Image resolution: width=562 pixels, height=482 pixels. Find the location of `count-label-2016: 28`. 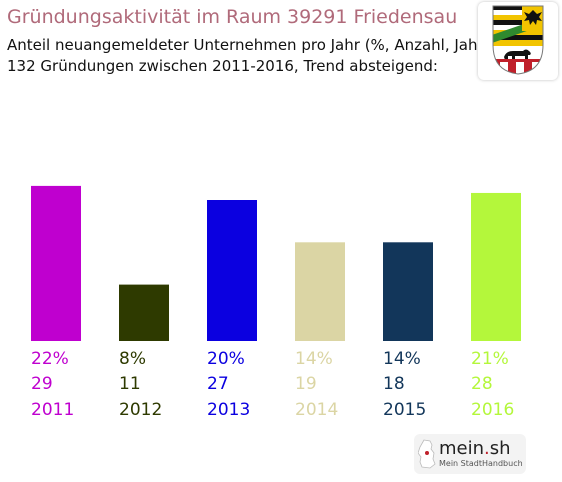

count-label-2016: 28 is located at coordinates (482, 384).